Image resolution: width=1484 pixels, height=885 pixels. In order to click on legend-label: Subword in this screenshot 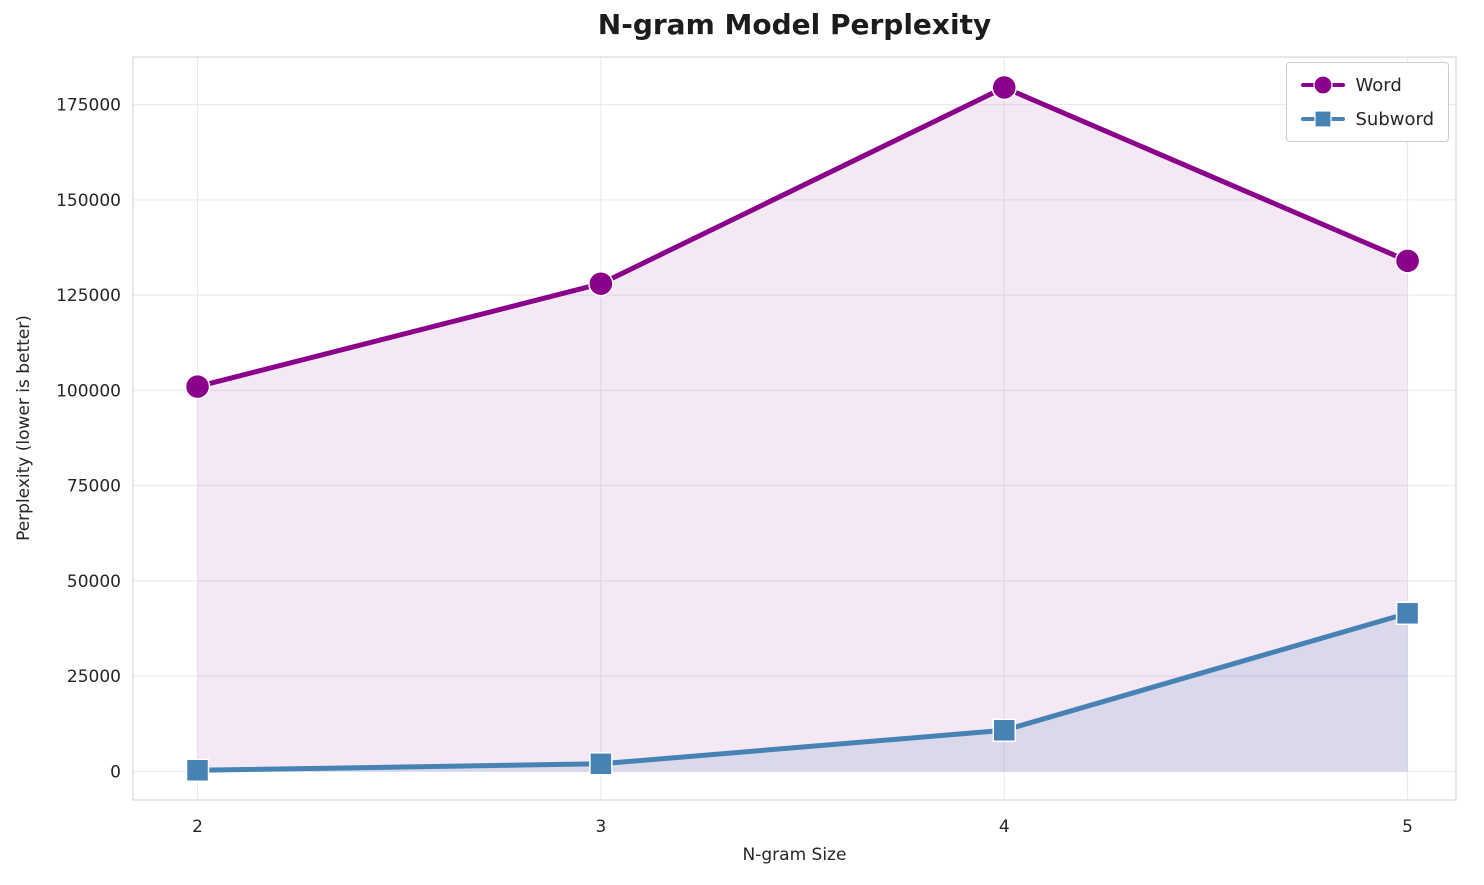, I will do `click(1394, 119)`.